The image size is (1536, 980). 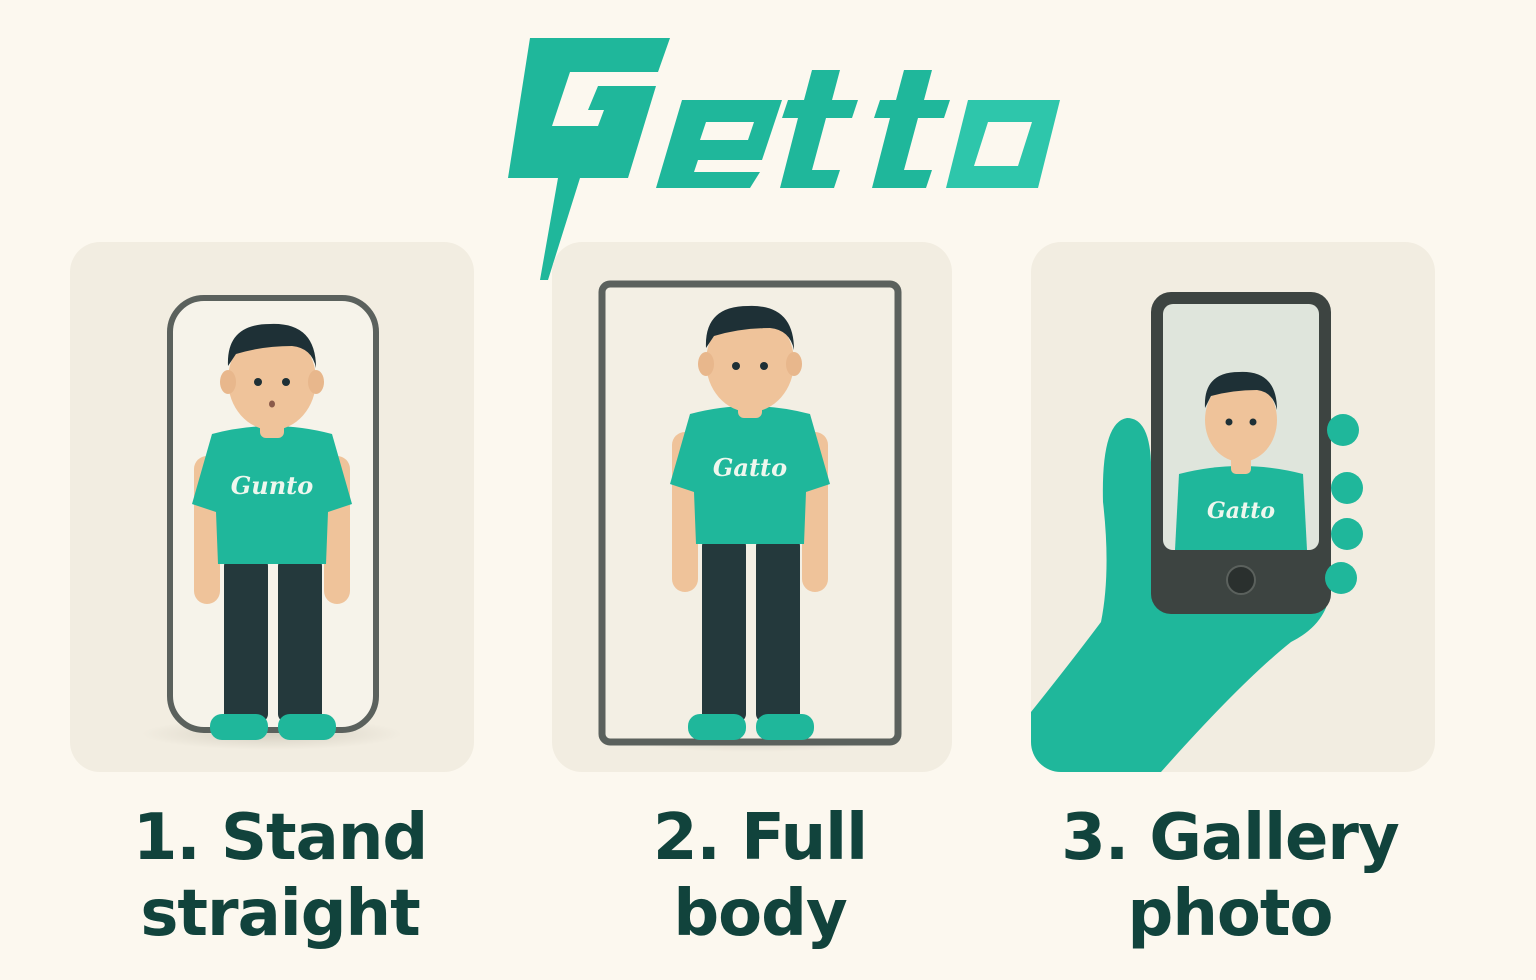 What do you see at coordinates (750, 516) in the screenshot?
I see `full-body-frame-icon: Gatto` at bounding box center [750, 516].